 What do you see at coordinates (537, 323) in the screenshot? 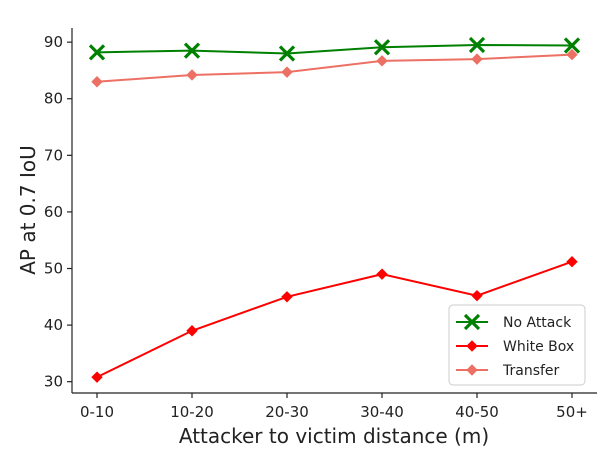
I see `legend-label-no-attack: No Attack` at bounding box center [537, 323].